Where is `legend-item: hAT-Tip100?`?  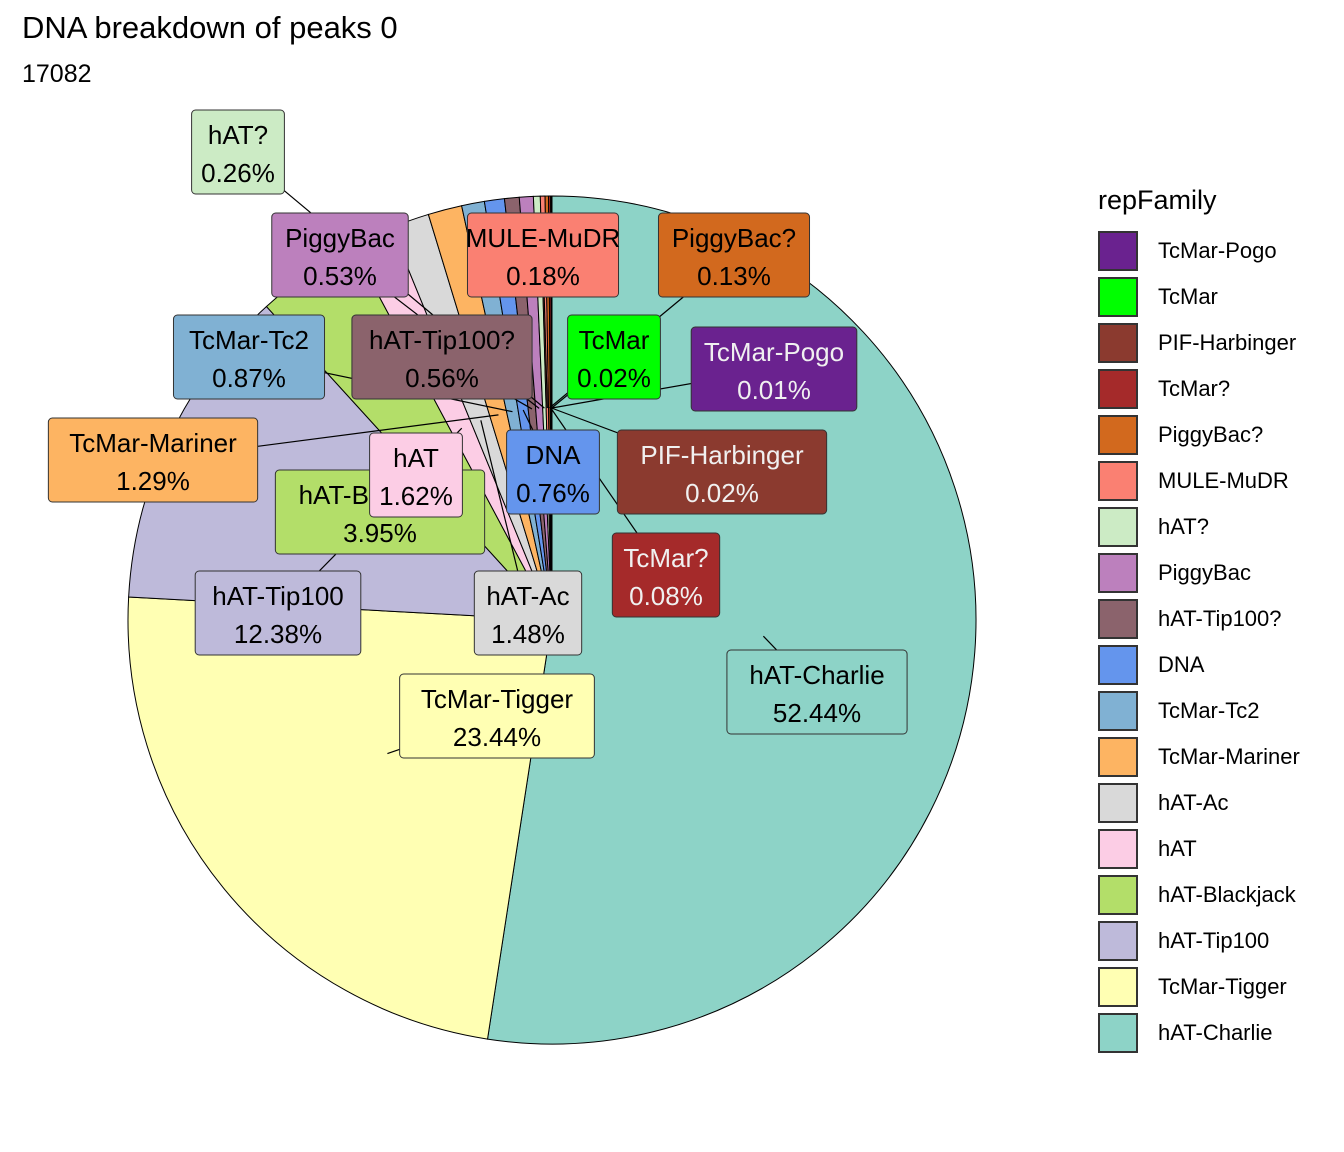 legend-item: hAT-Tip100? is located at coordinates (1199, 619).